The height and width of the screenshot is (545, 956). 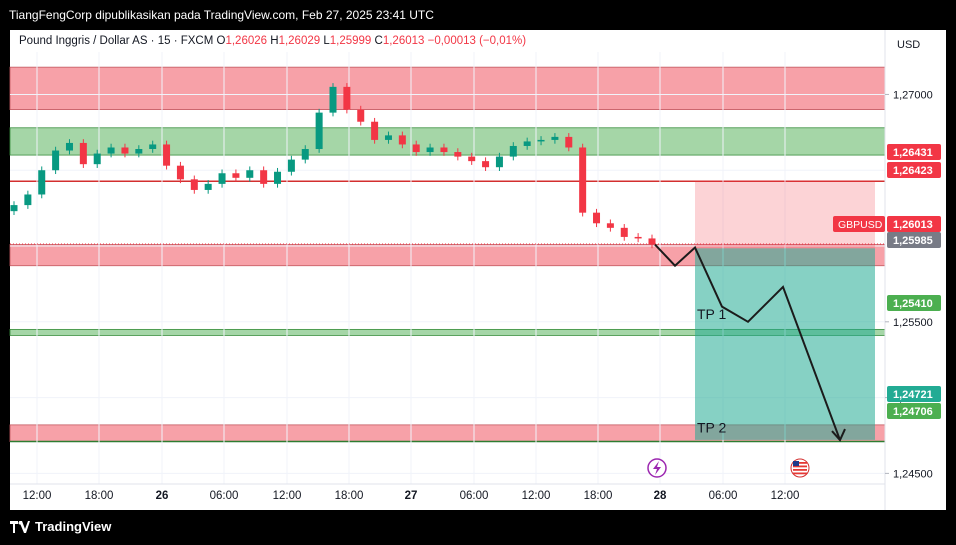 What do you see at coordinates (350, 41) in the screenshot?
I see `low-value: 1,25999` at bounding box center [350, 41].